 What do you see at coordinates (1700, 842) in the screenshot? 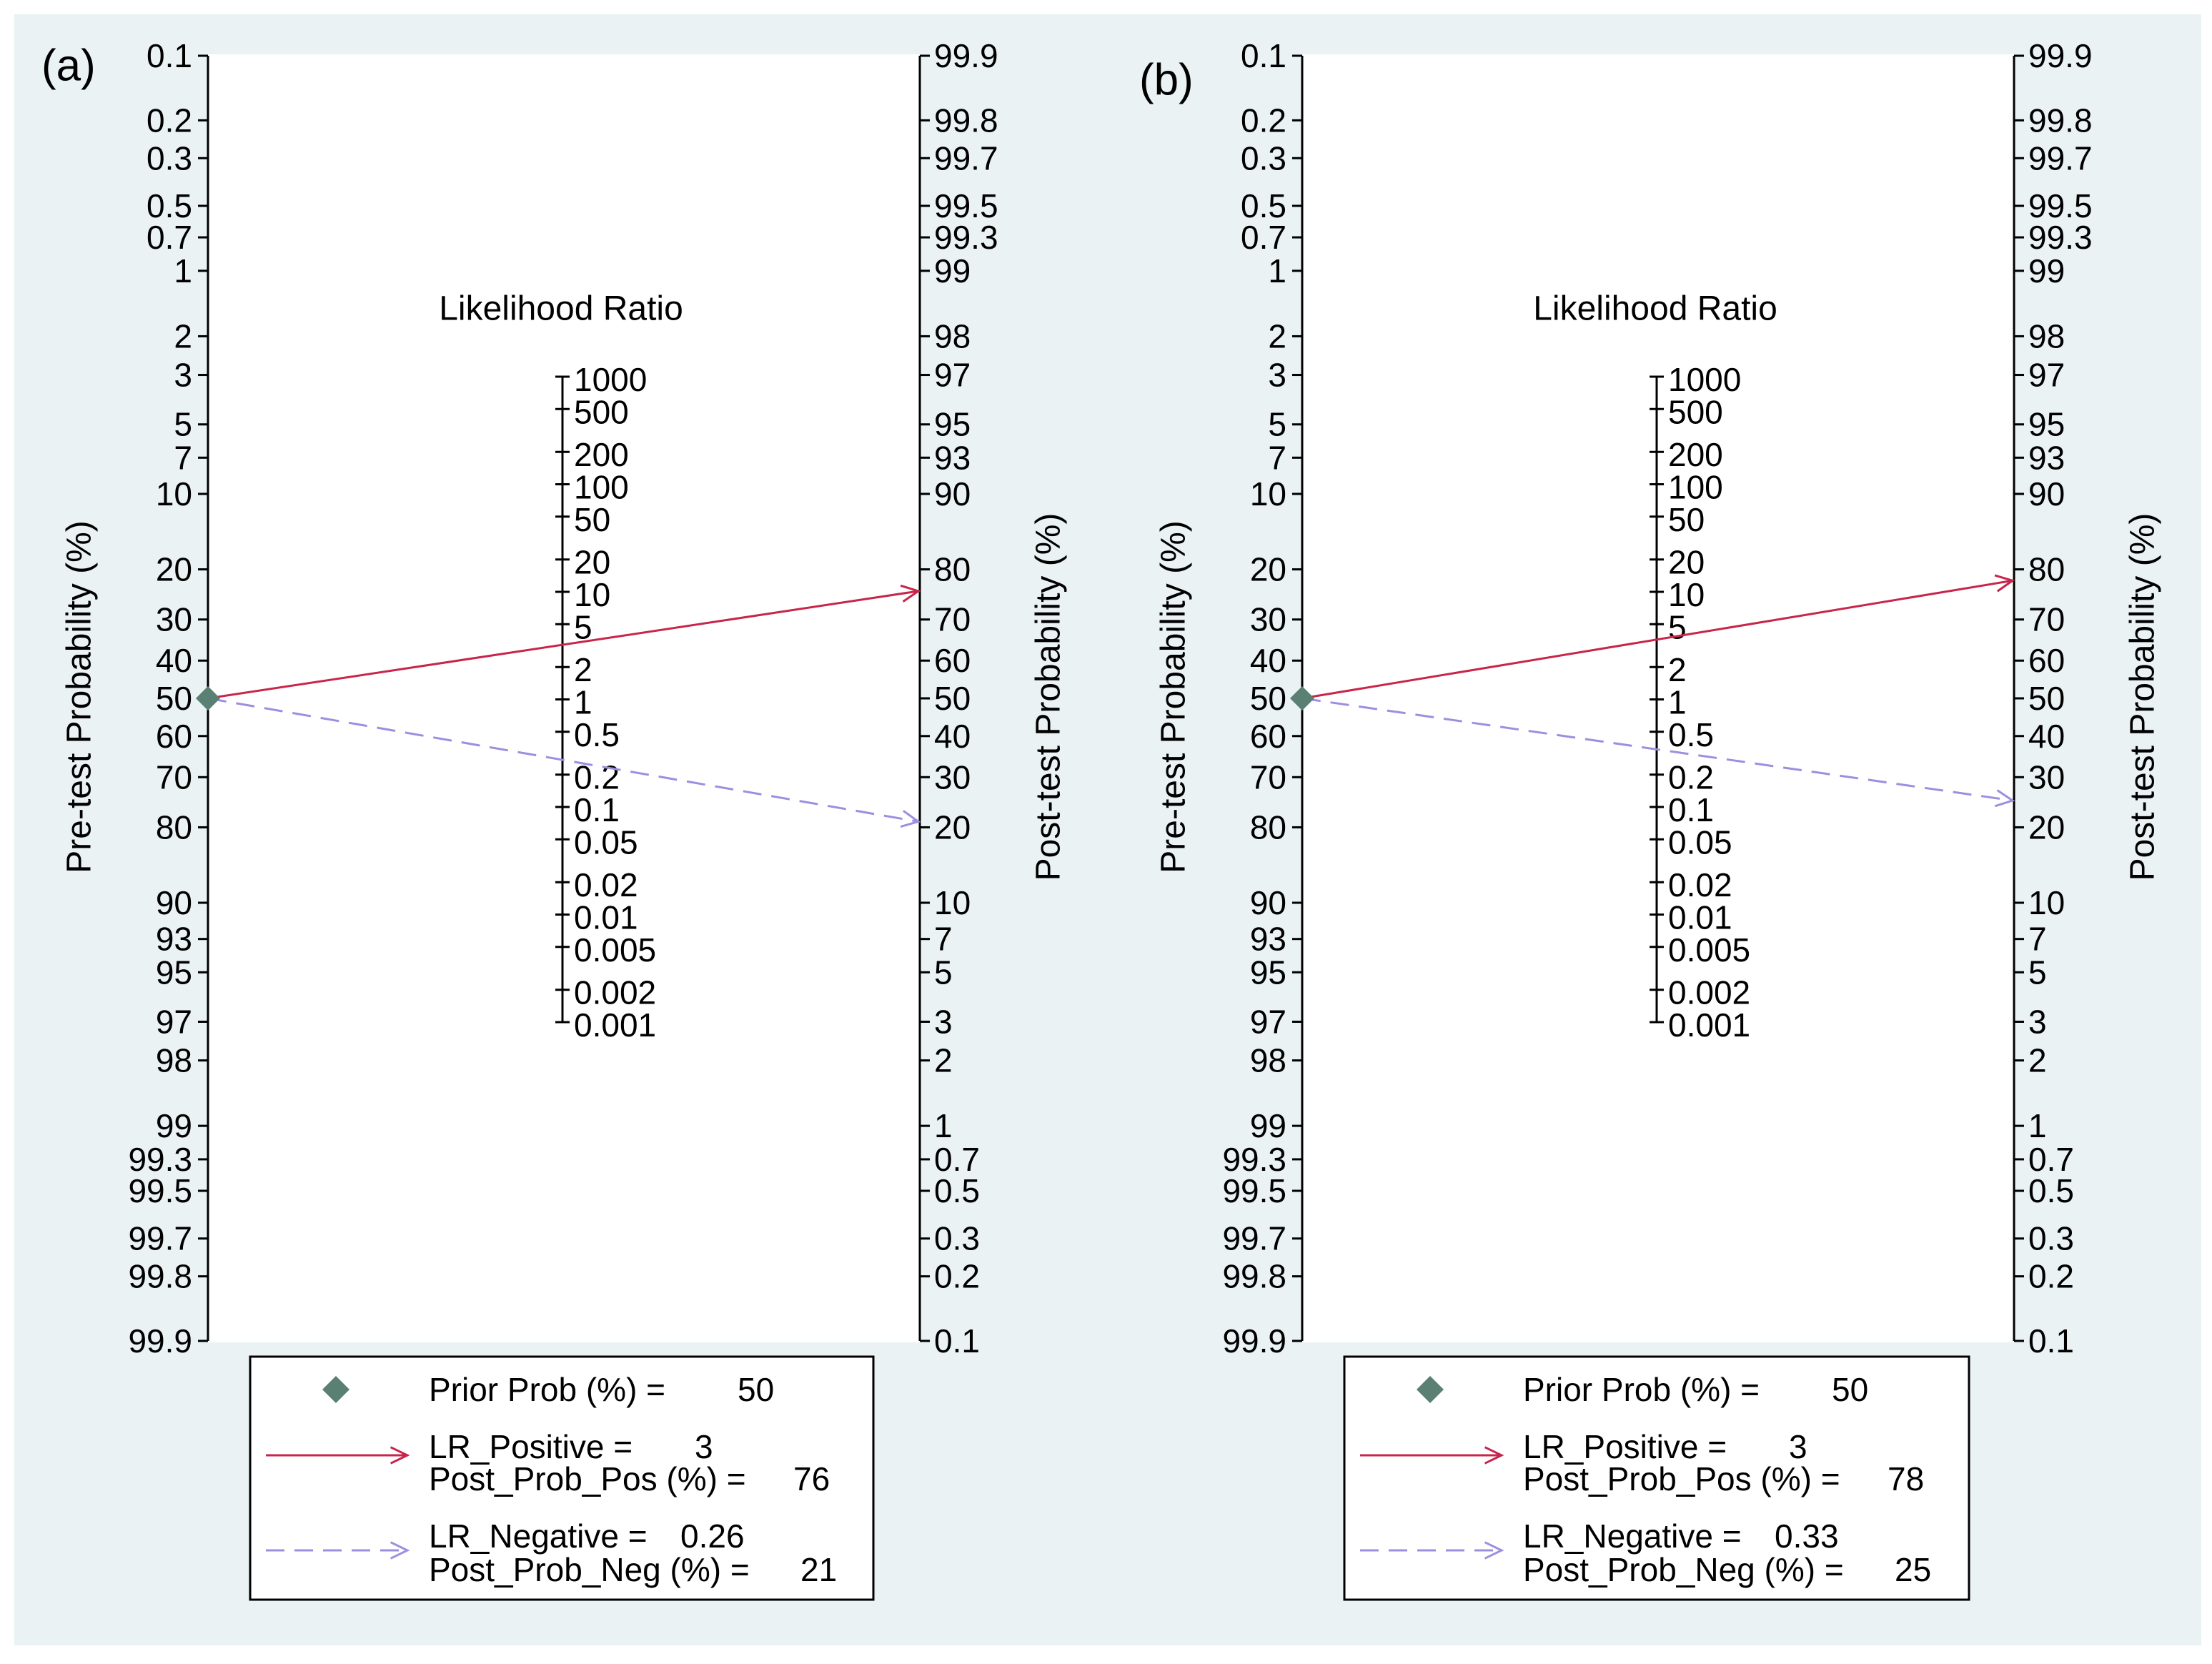
I see `lr-tick-label: 0.05` at bounding box center [1700, 842].